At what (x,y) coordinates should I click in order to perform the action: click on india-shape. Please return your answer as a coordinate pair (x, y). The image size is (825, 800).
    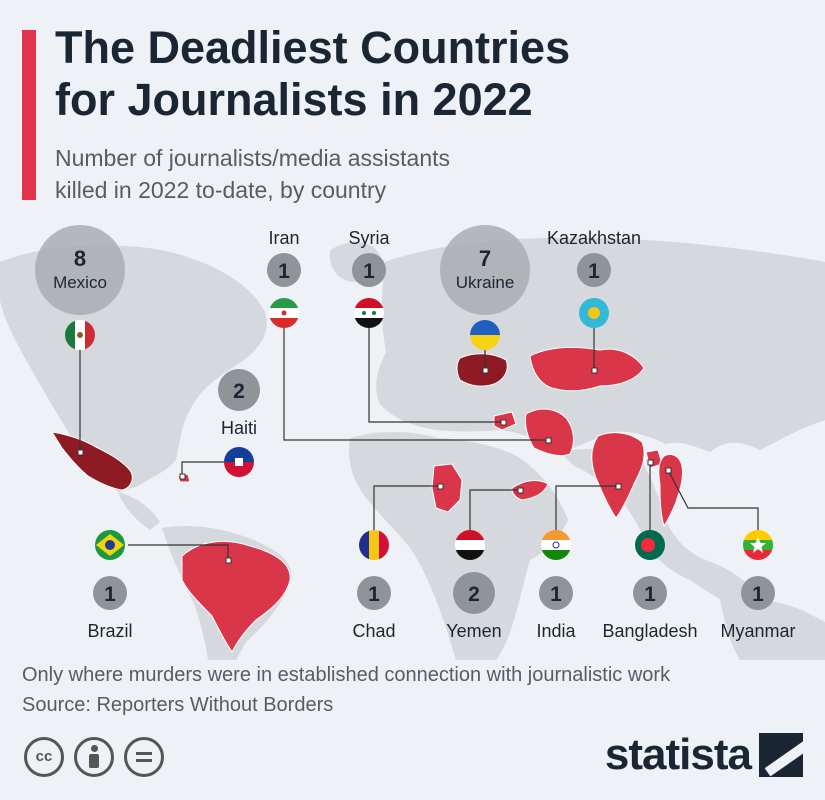
    Looking at the image, I should click on (618, 475).